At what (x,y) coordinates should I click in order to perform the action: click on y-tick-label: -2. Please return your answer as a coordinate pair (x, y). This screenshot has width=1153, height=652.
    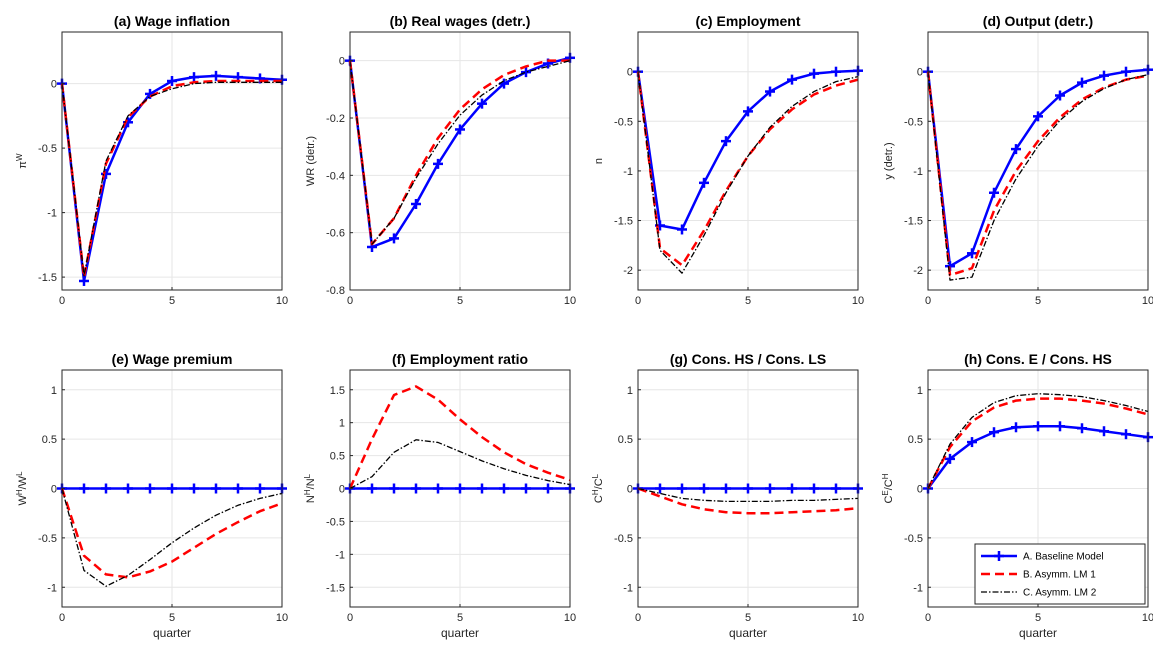
    Looking at the image, I should click on (918, 271).